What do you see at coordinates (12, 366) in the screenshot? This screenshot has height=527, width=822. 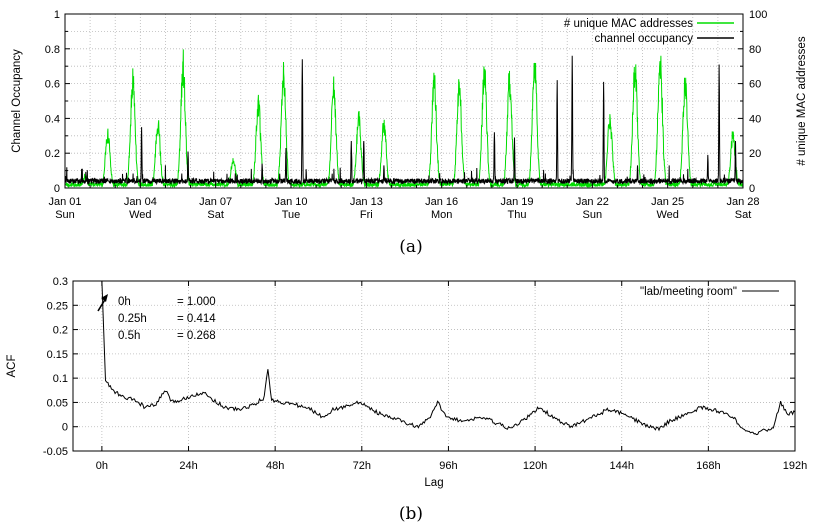 I see `chart-b-ylabel: ACF` at bounding box center [12, 366].